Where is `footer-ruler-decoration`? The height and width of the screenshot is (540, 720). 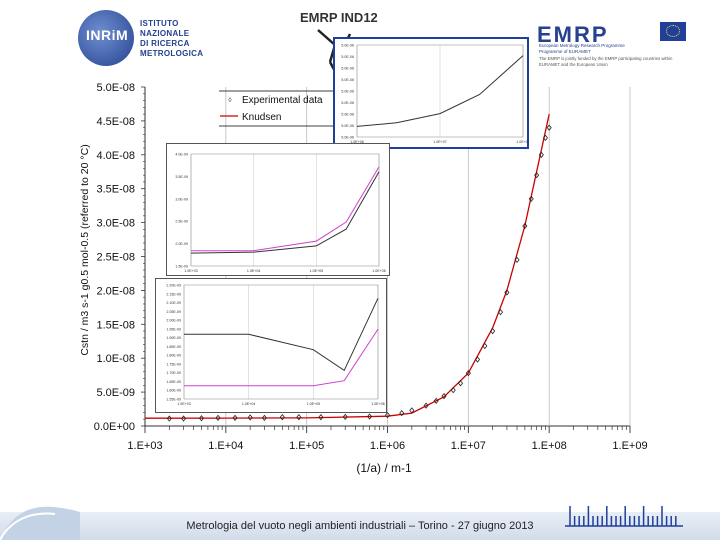 footer-ruler-decoration is located at coordinates (624, 516).